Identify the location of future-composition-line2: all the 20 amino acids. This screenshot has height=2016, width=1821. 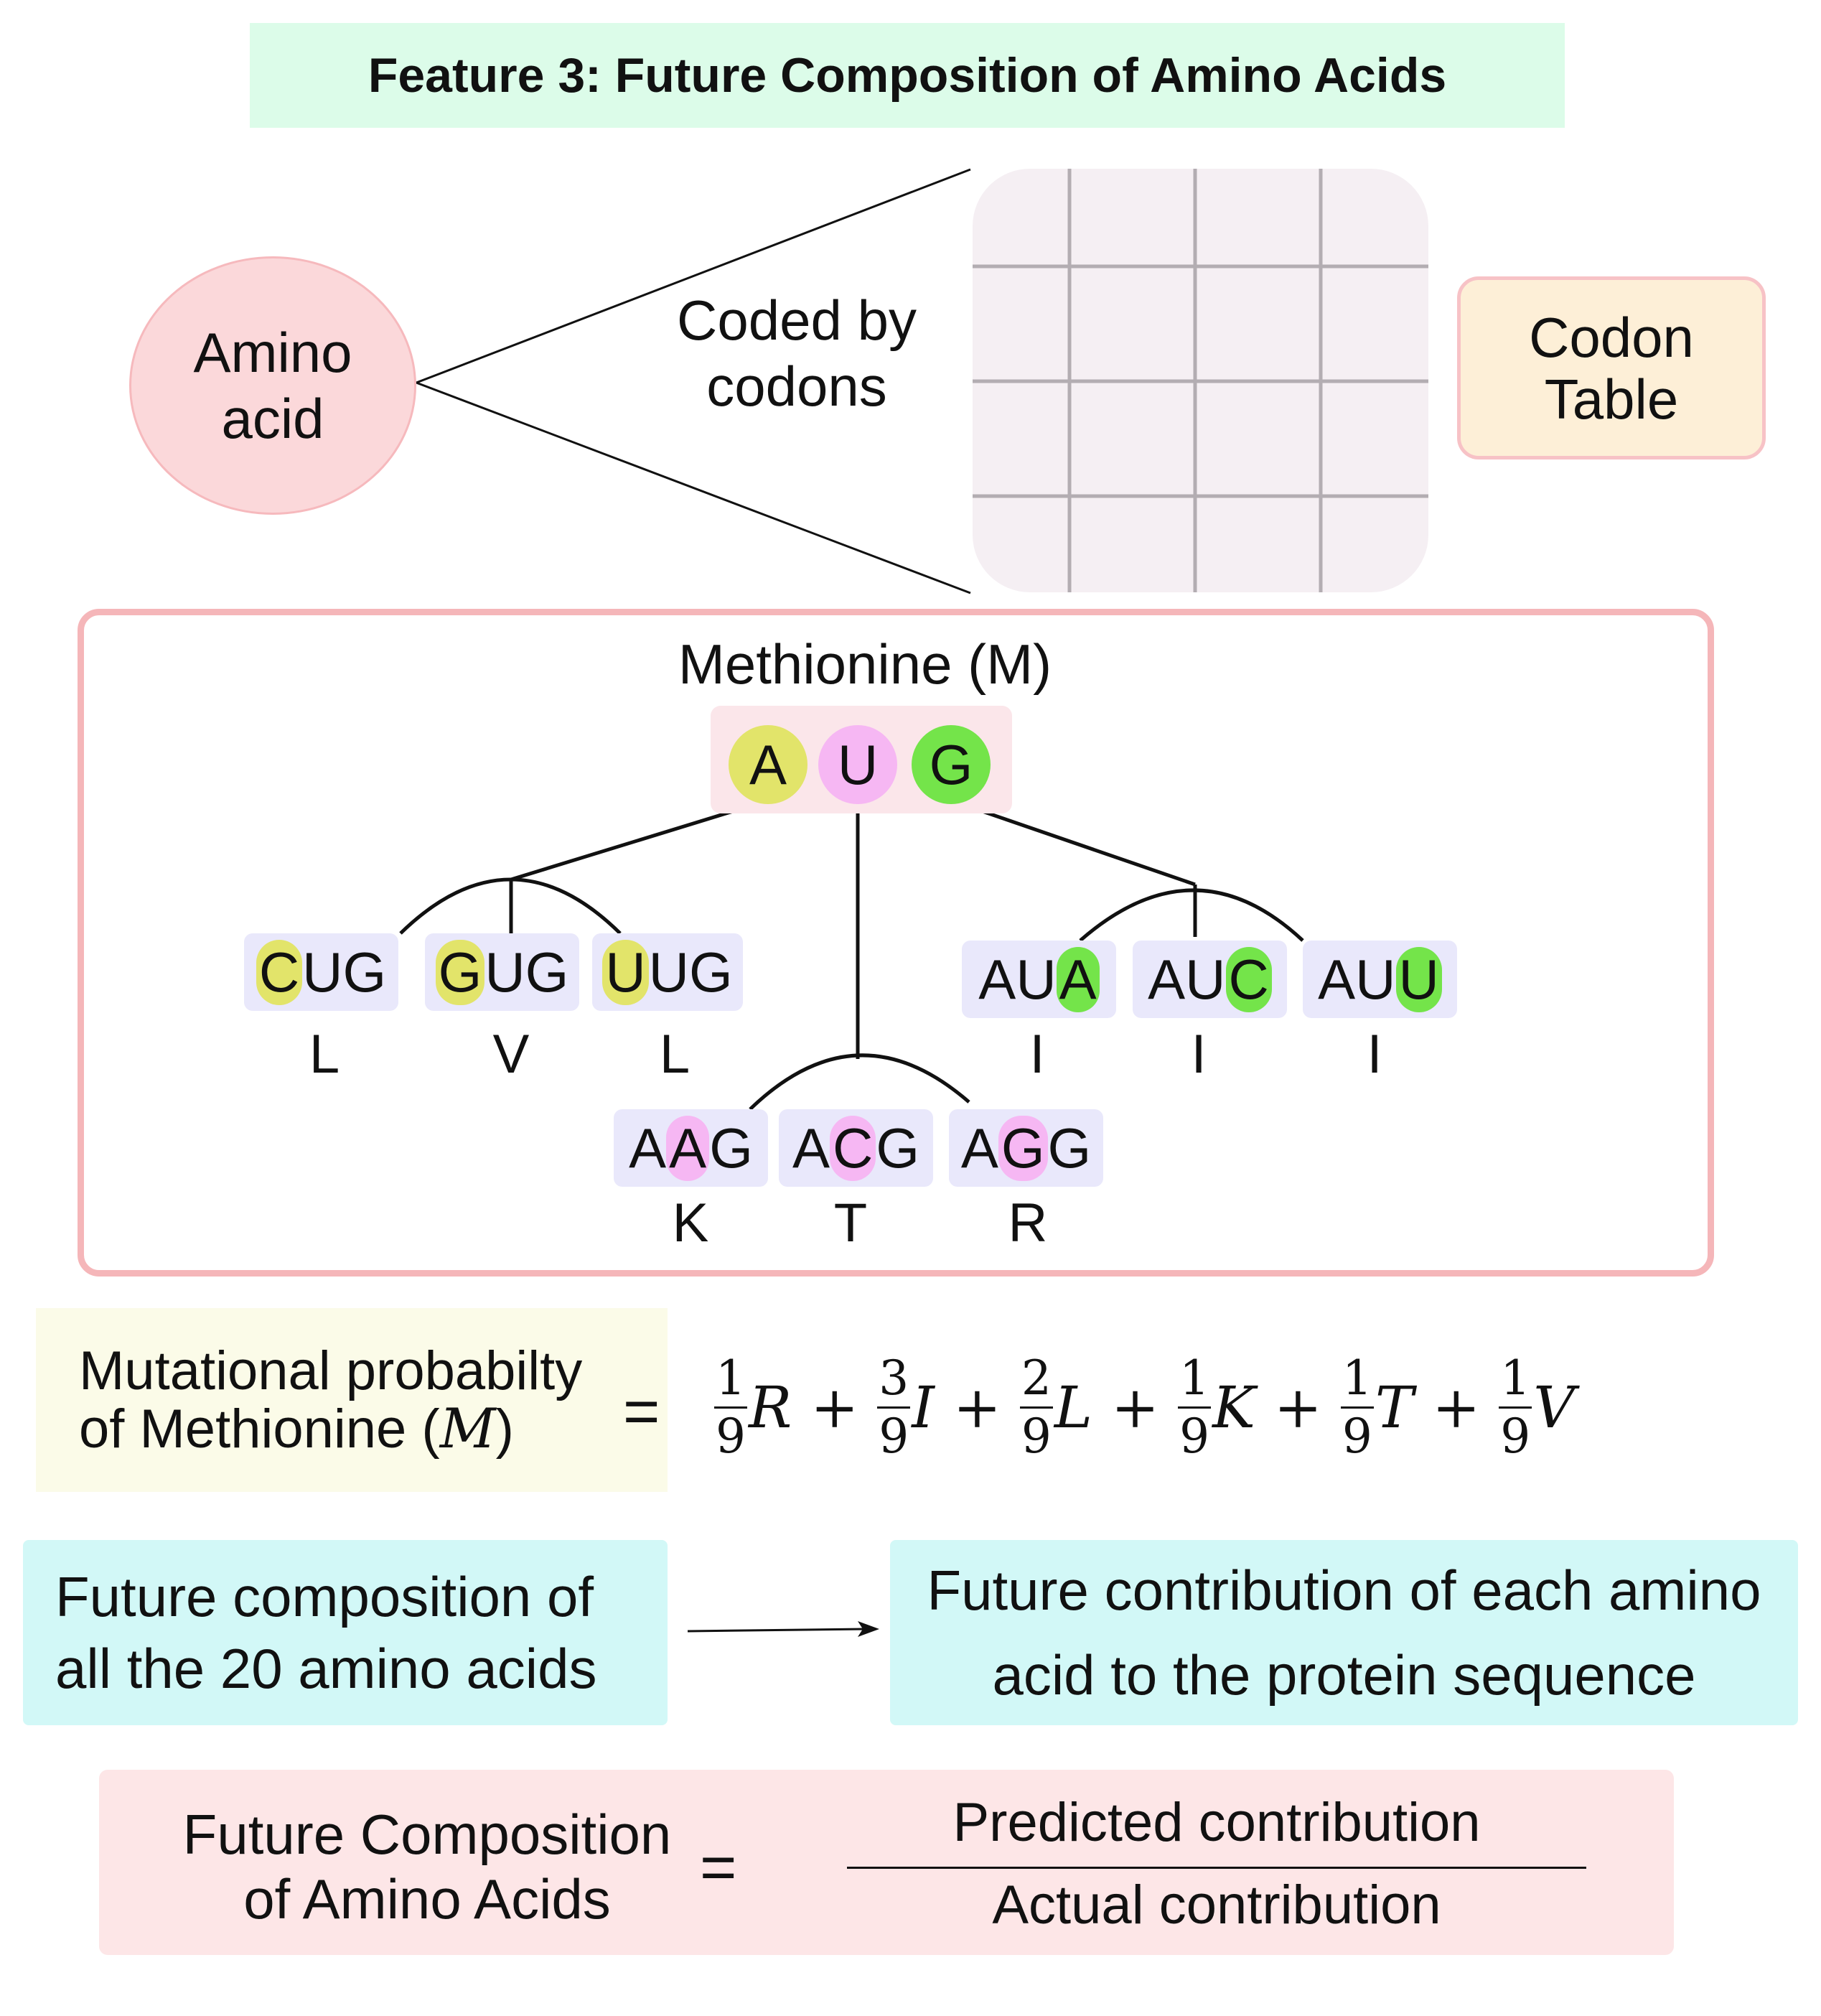
(326, 1668).